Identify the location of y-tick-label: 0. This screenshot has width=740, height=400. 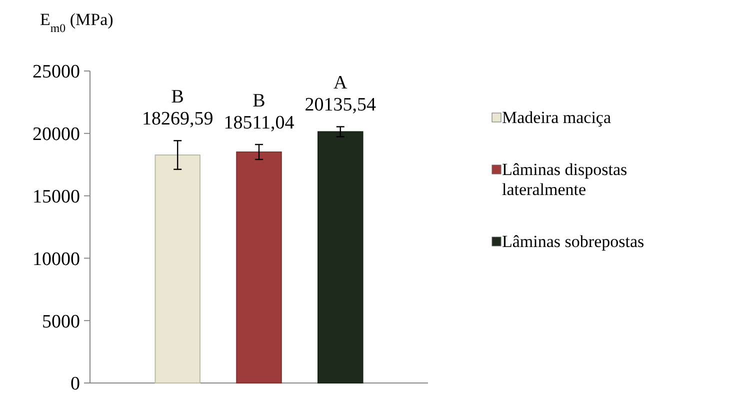
(75, 384).